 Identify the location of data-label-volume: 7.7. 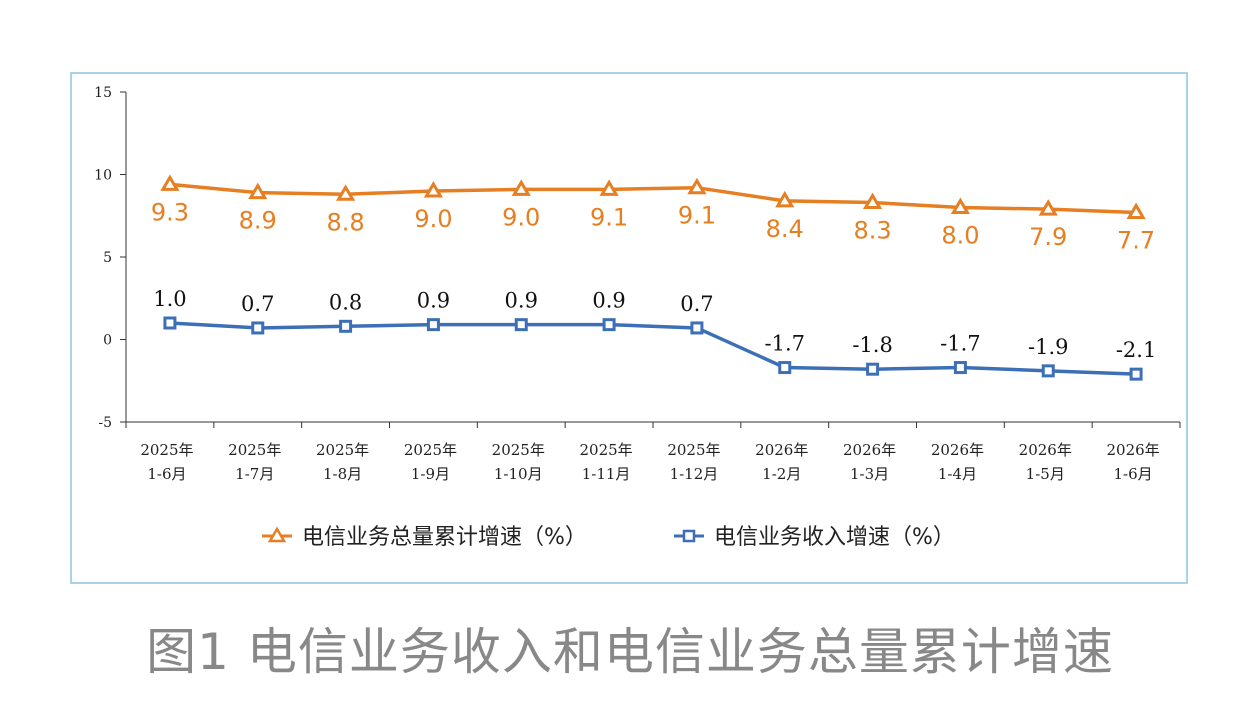
(1136, 240).